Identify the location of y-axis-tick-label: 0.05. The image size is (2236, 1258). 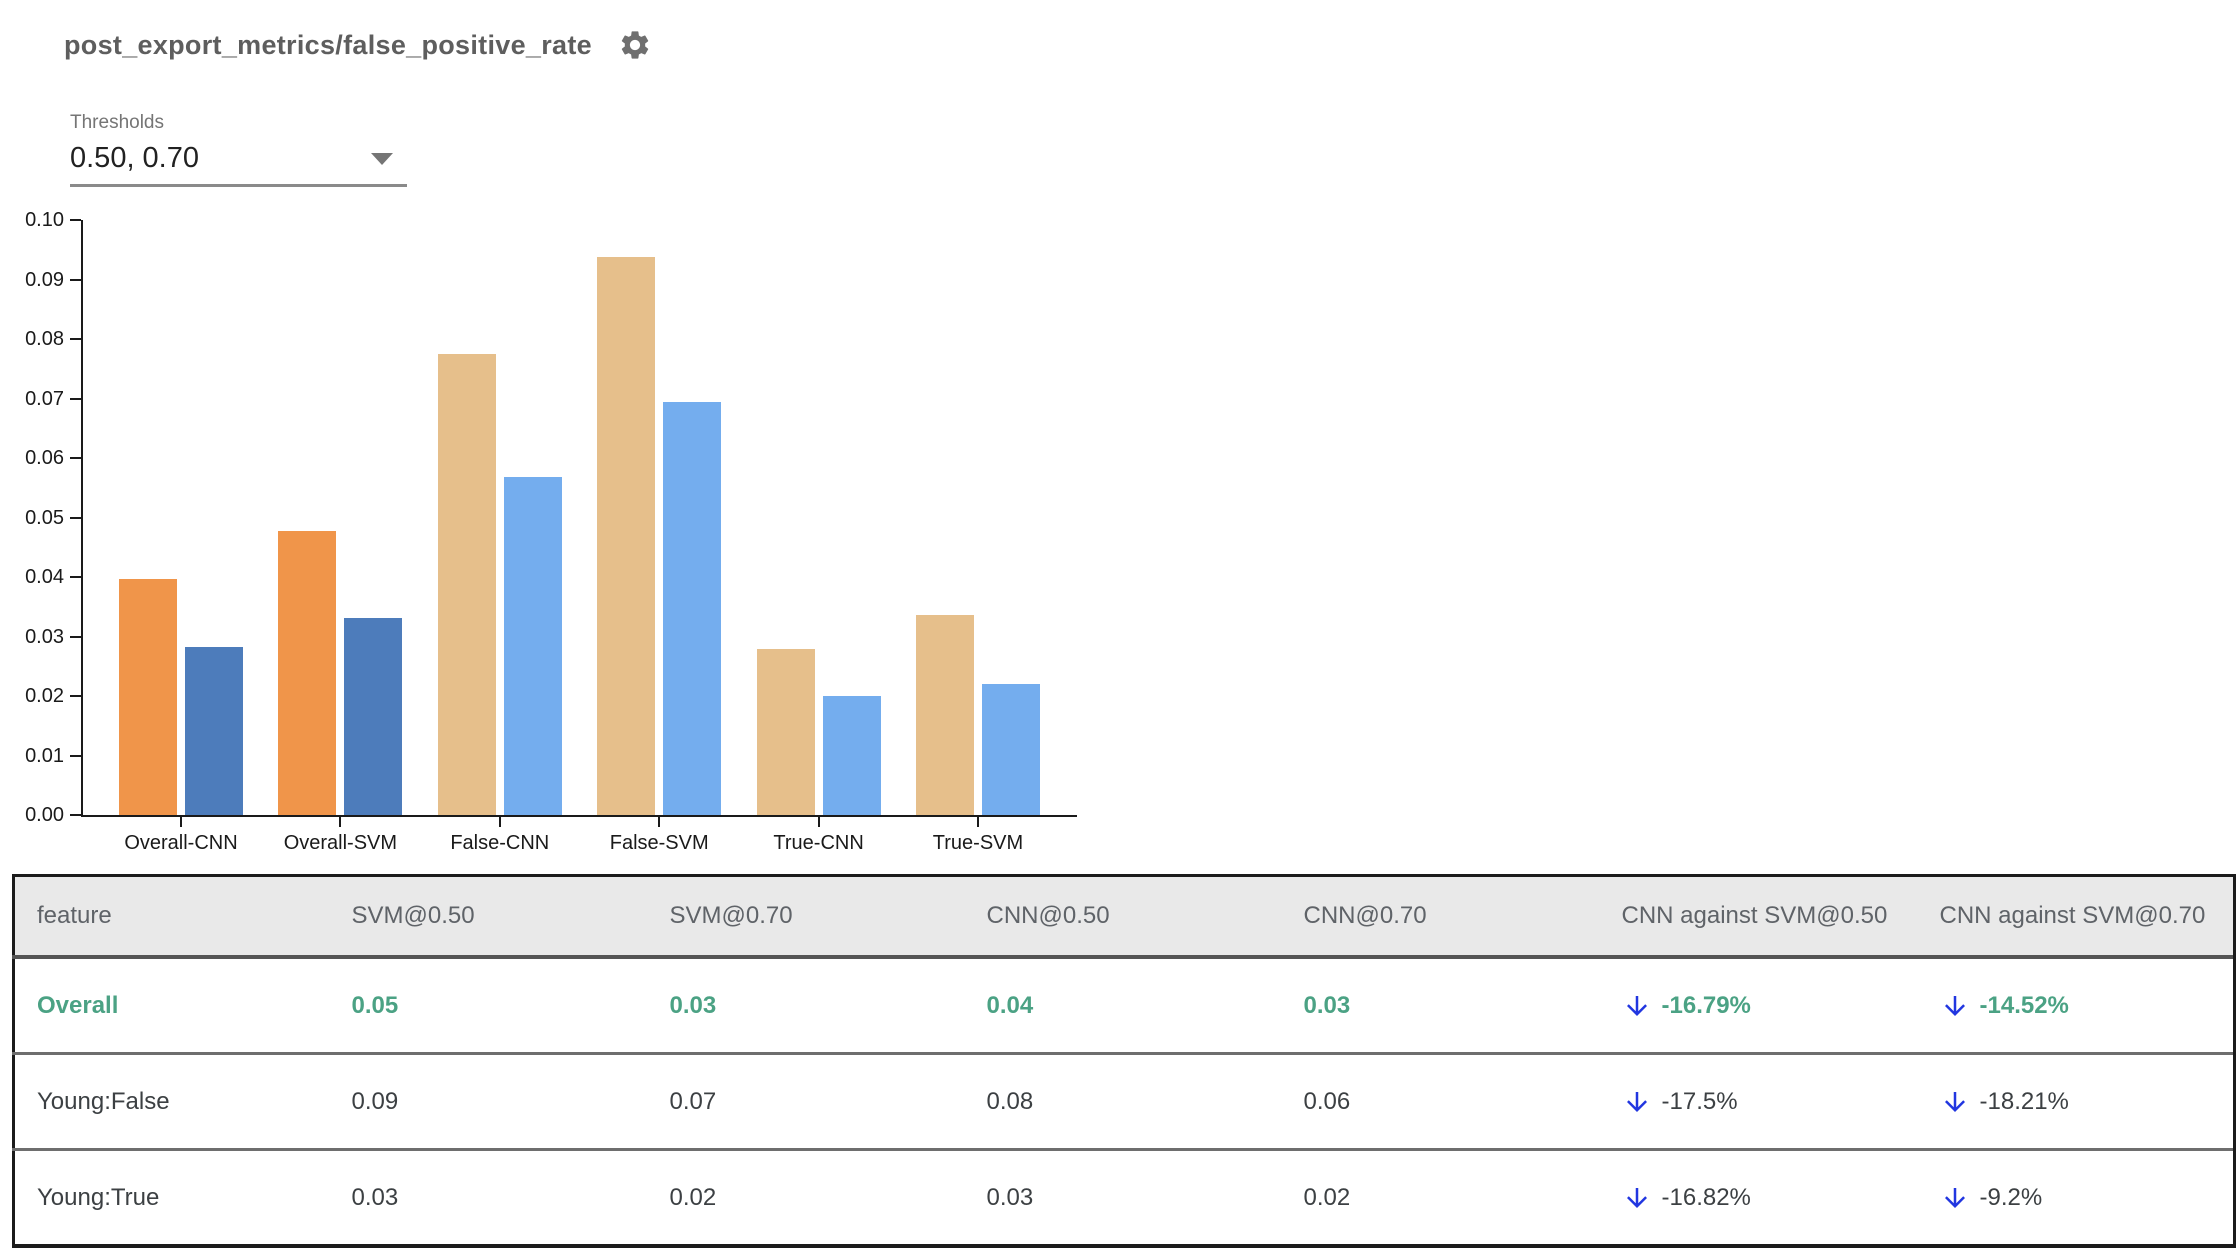
(44, 517).